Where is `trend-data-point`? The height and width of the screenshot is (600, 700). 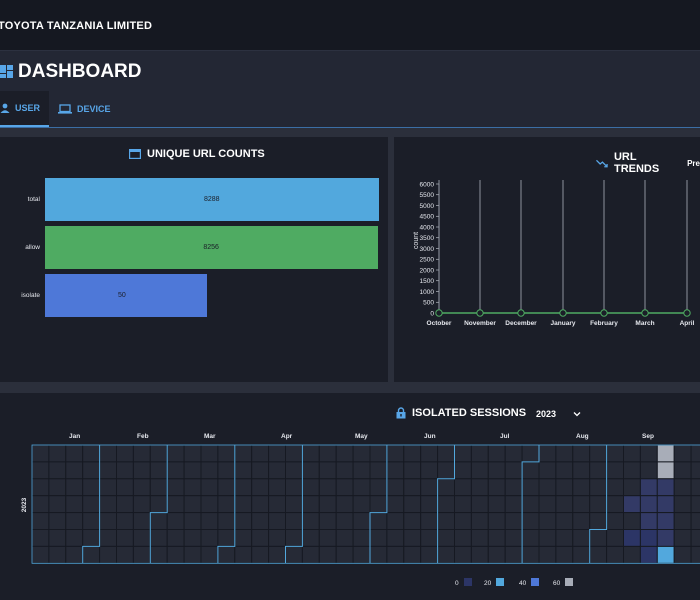 trend-data-point is located at coordinates (480, 313).